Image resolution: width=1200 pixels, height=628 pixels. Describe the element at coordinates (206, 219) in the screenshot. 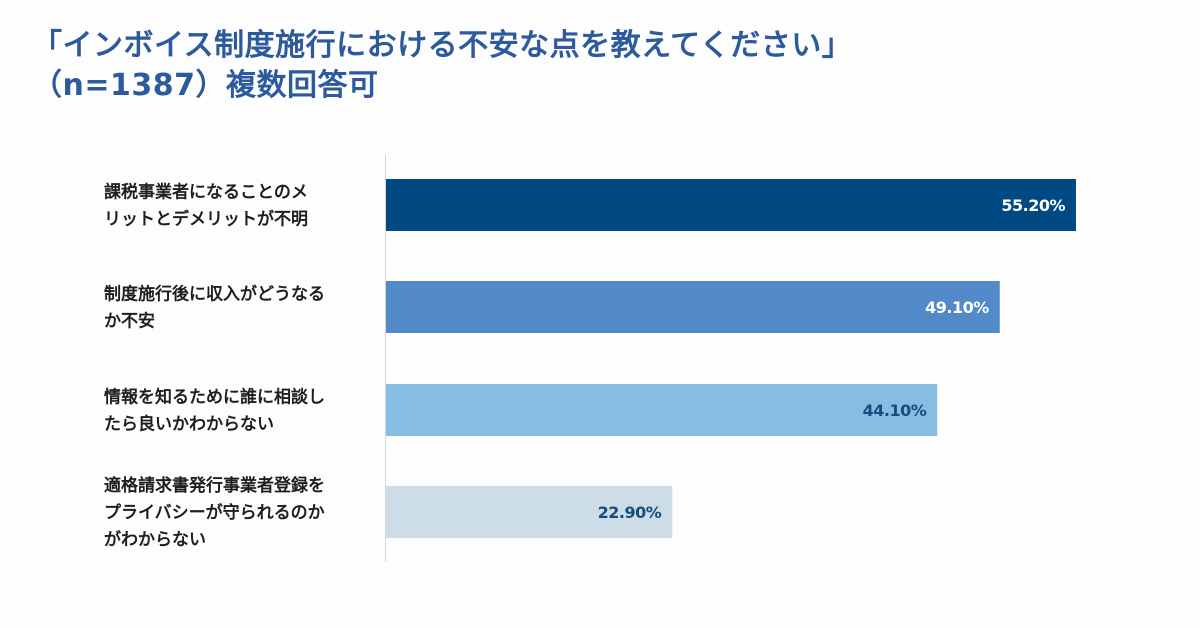

I see `category-label-1-line-2: リットとデメリットが不明` at that location.